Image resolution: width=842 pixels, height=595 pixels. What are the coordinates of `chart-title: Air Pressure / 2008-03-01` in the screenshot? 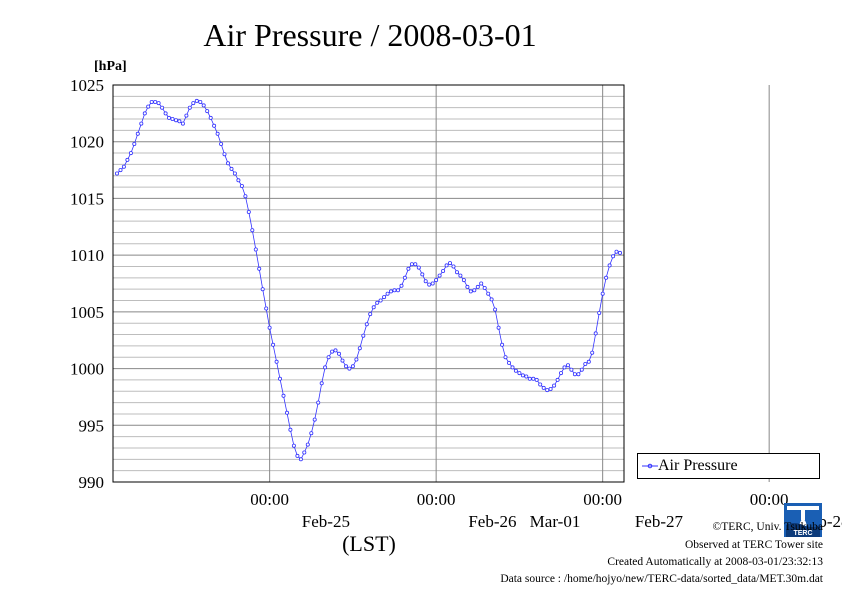 It's located at (369, 35).